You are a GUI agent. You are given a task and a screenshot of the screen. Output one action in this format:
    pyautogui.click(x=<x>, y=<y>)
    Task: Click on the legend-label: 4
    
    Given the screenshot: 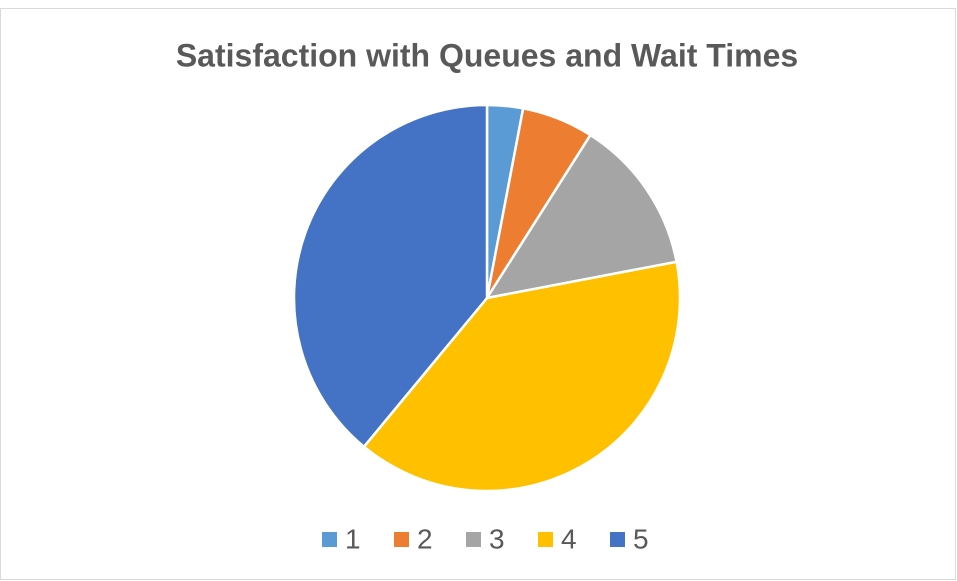 What is the action you would take?
    pyautogui.click(x=569, y=538)
    